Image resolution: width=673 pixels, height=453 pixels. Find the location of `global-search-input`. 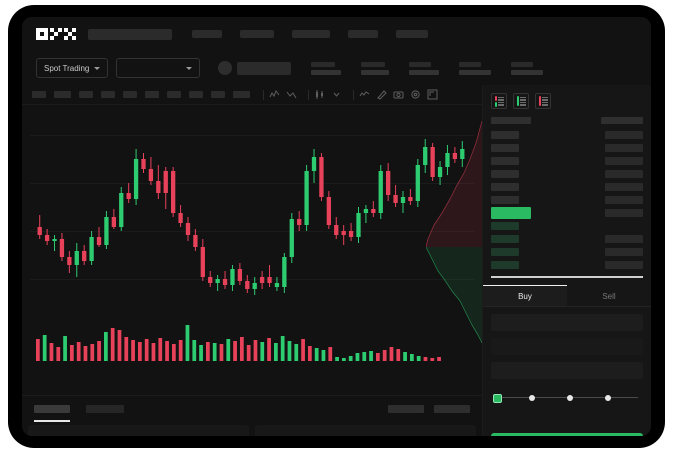

global-search-input is located at coordinates (130, 34).